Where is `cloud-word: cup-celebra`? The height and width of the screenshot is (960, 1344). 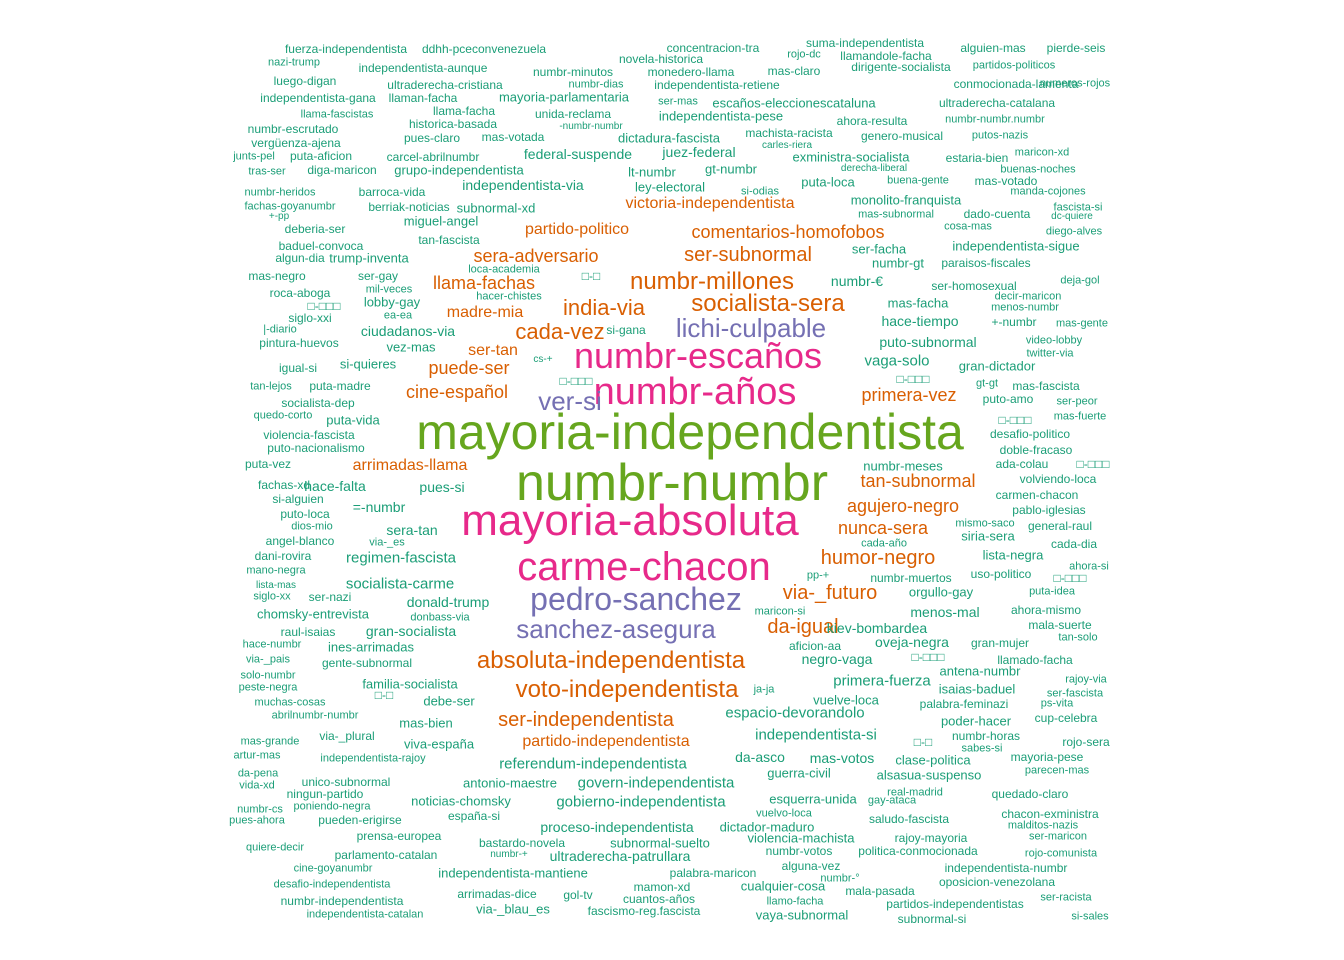
cloud-word: cup-celebra is located at coordinates (1066, 718).